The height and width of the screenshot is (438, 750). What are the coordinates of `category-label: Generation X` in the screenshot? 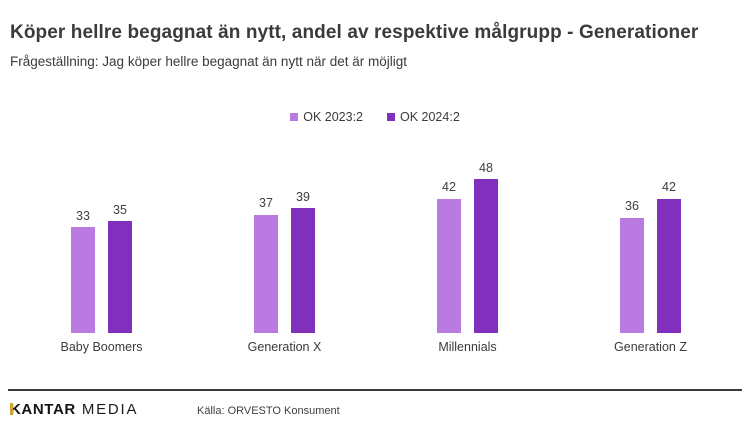 It's located at (284, 347).